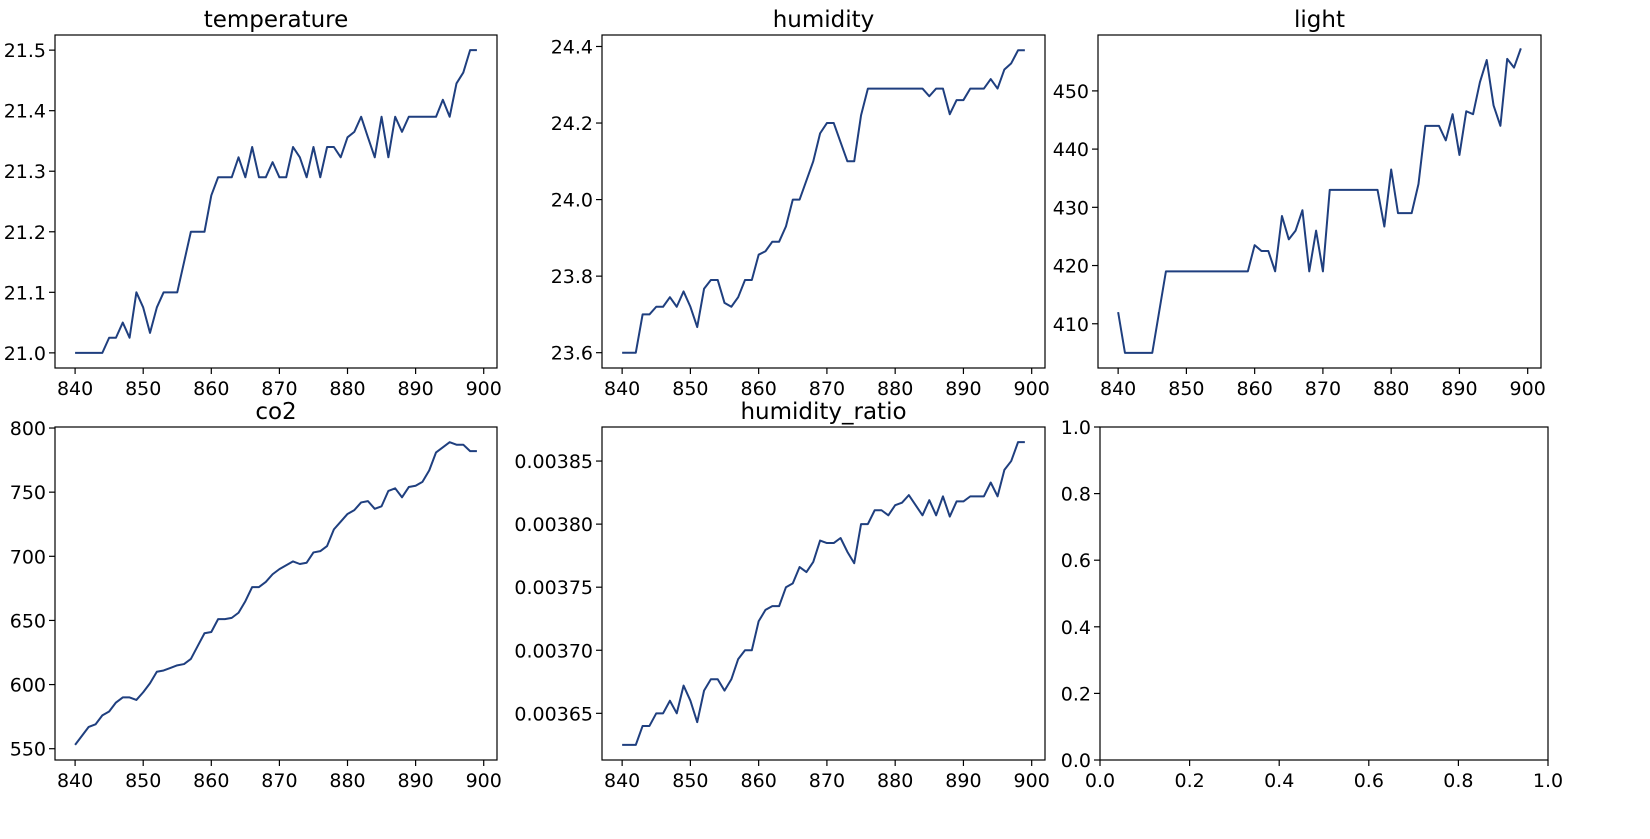  What do you see at coordinates (572, 124) in the screenshot?
I see `y-tick-label: 24.2` at bounding box center [572, 124].